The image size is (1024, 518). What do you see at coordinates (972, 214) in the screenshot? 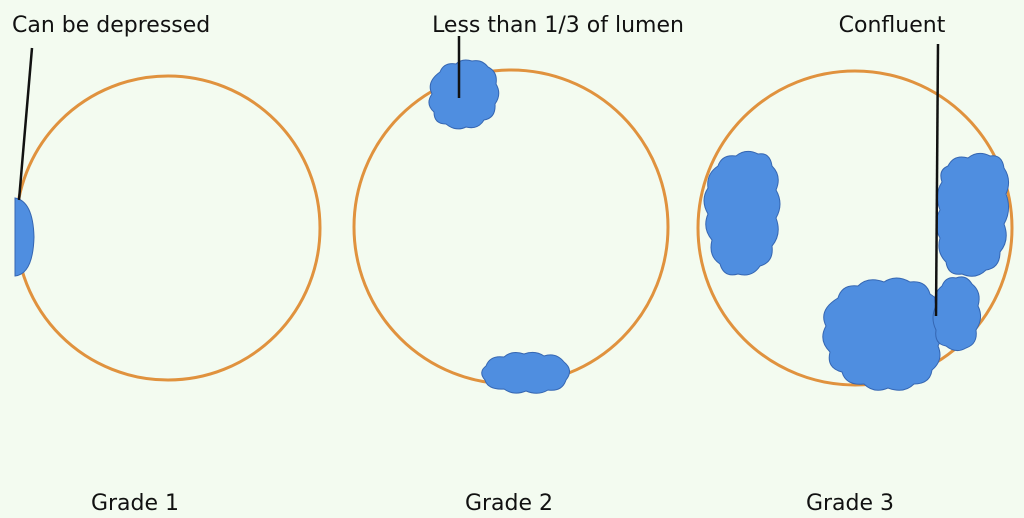
I see `lesion-right-upper` at bounding box center [972, 214].